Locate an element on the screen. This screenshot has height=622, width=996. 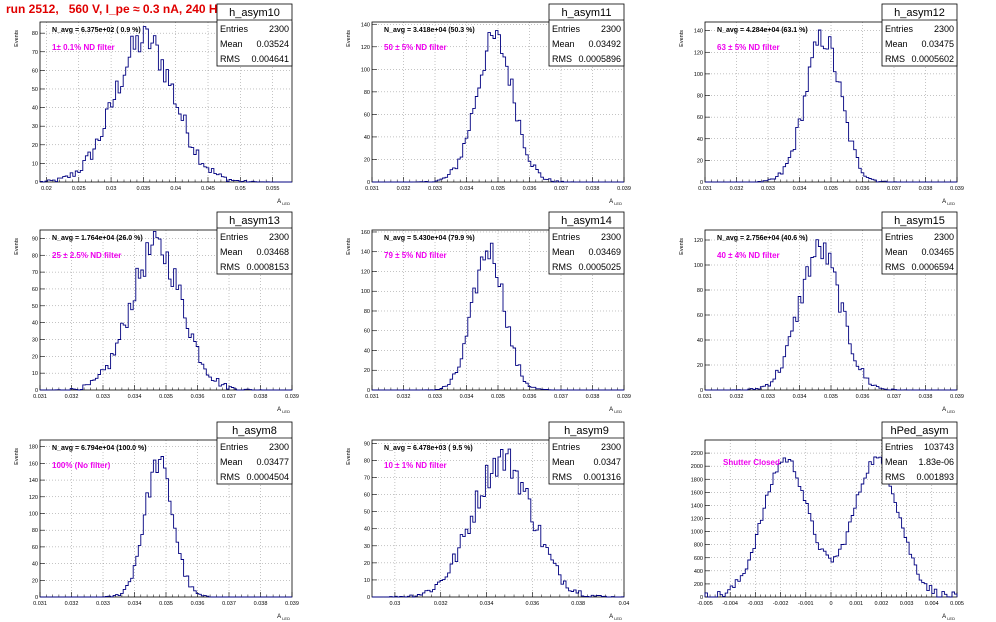
stats-value: 0.001893 is located at coordinates (935, 477).